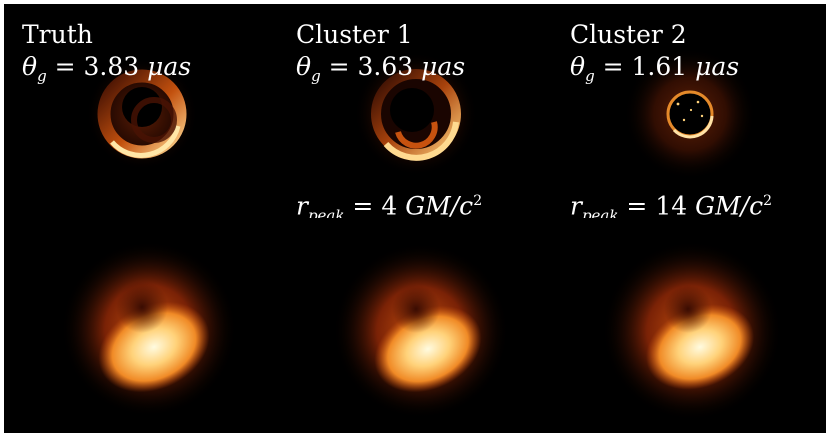  I want to click on theta-value: = 3.63, so click(371, 66).